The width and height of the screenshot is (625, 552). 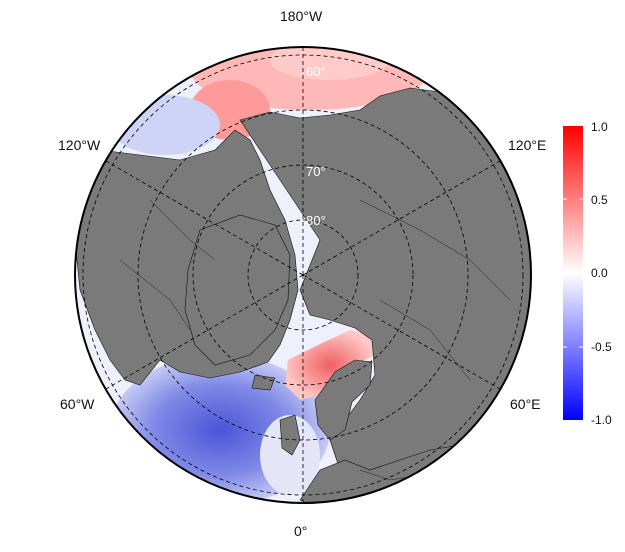 I want to click on lon-label-120e: 120°E, so click(x=527, y=145).